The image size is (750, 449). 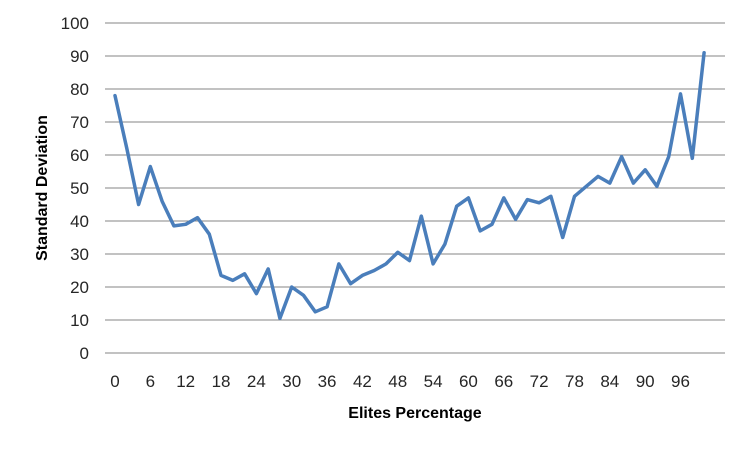 I want to click on x-tick-label: 36, so click(x=327, y=381).